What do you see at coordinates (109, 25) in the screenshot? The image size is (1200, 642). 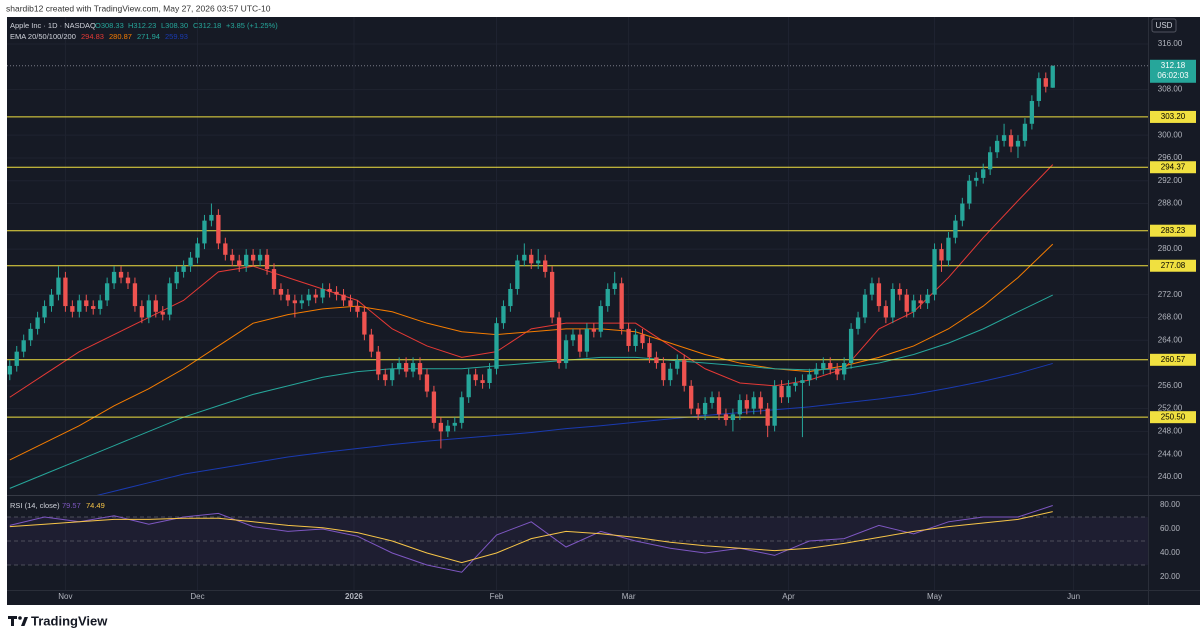 I see `ohlc-open: O308.33` at bounding box center [109, 25].